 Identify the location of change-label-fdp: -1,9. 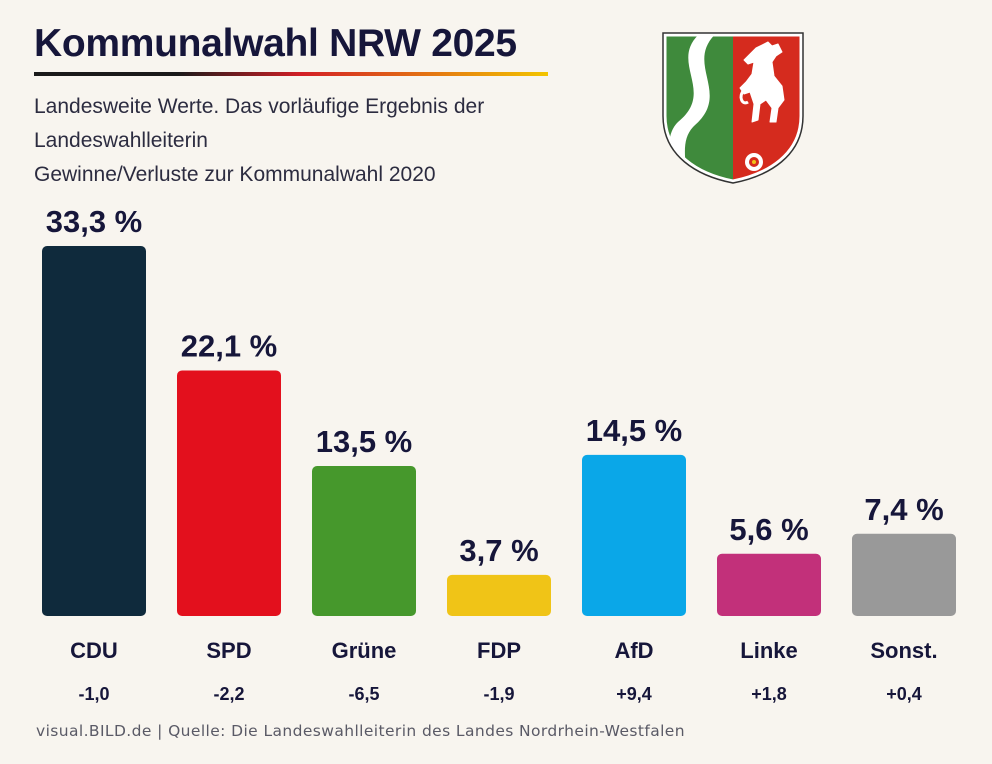
(498, 694).